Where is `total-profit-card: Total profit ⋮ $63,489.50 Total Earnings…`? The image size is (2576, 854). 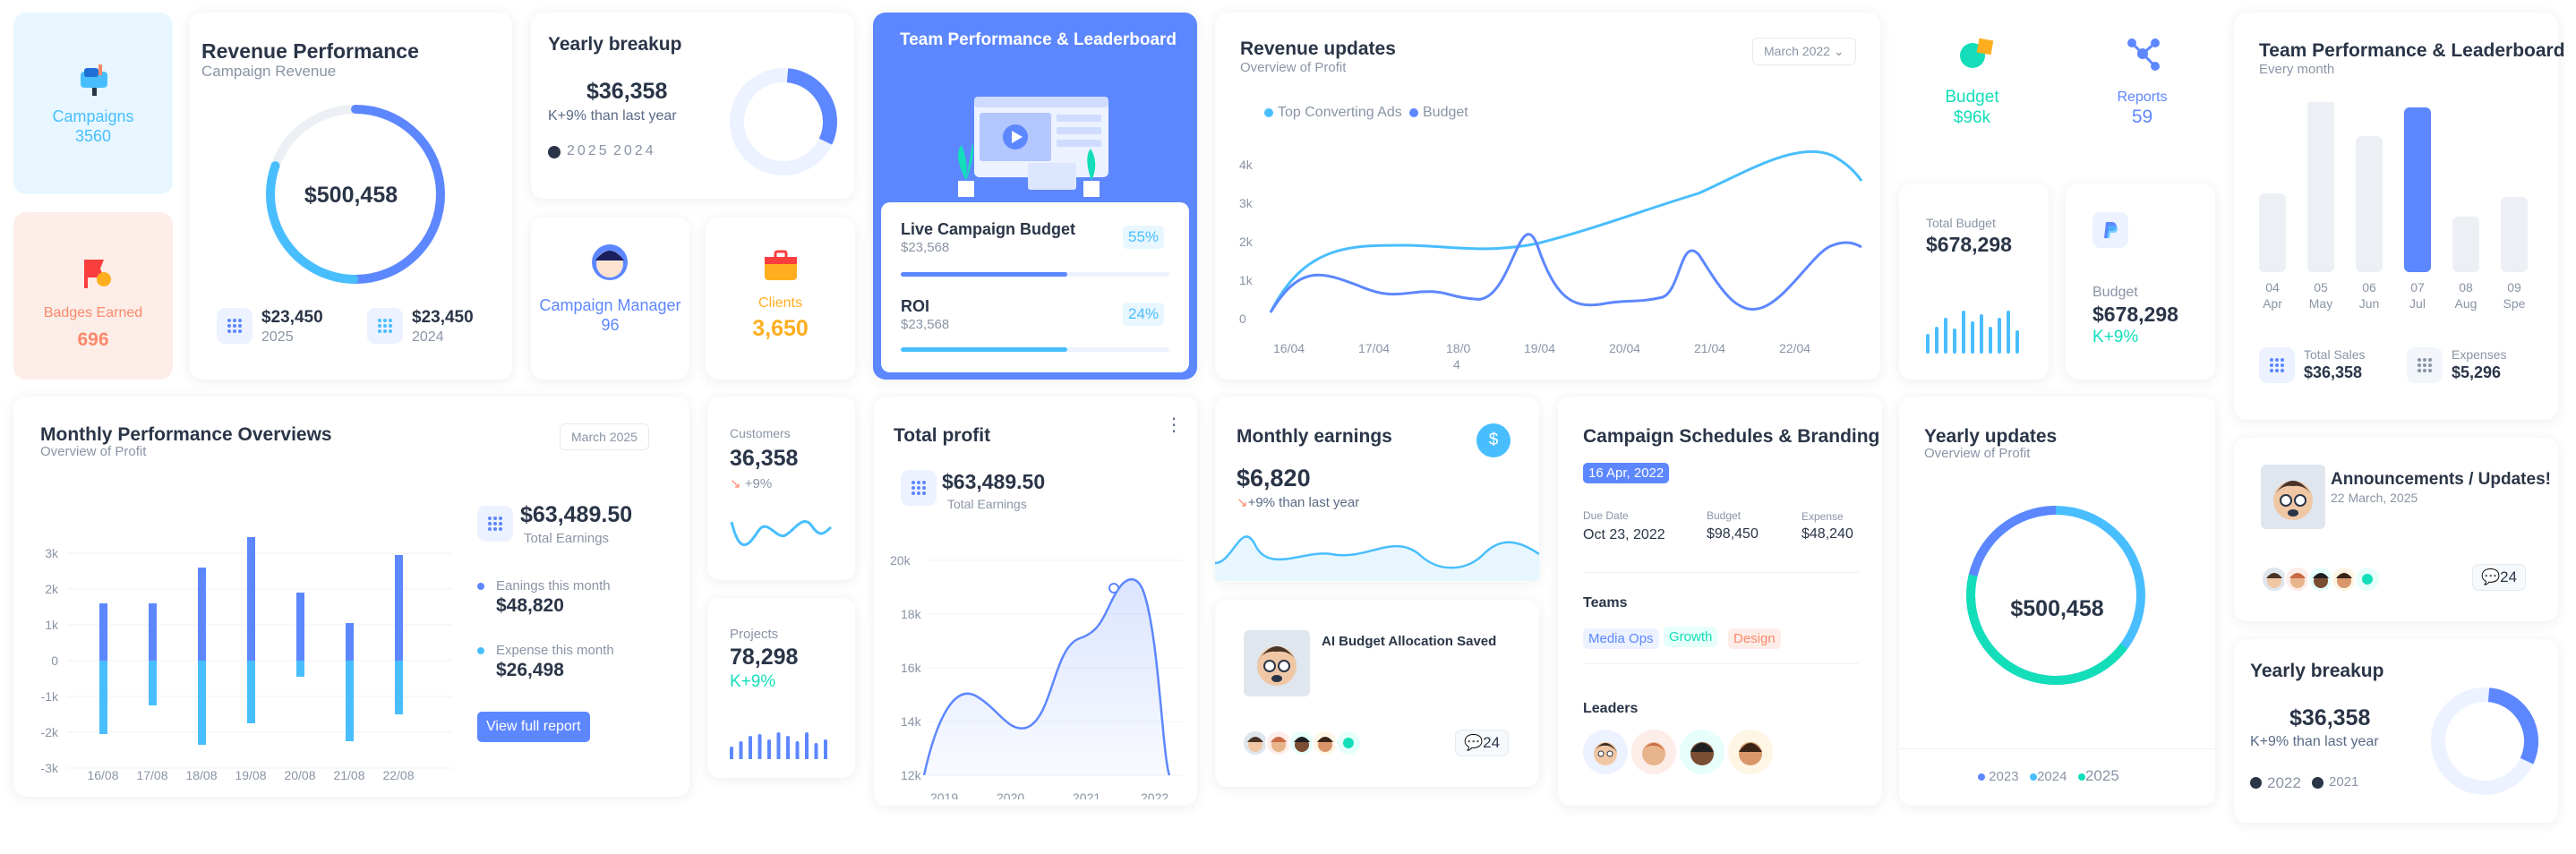
total-profit-card: Total profit ⋮ $63,489.50 Total Earnings… is located at coordinates (1035, 601).